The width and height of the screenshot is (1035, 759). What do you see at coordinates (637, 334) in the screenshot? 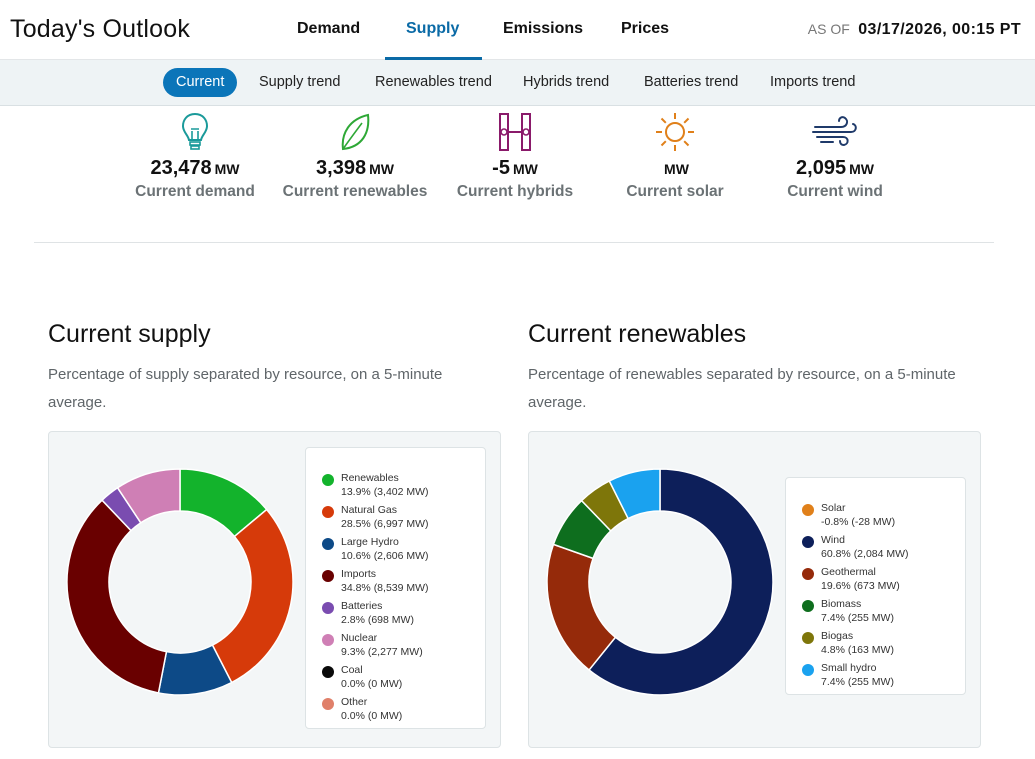
I see `renewables-section-title: Current renewables` at bounding box center [637, 334].